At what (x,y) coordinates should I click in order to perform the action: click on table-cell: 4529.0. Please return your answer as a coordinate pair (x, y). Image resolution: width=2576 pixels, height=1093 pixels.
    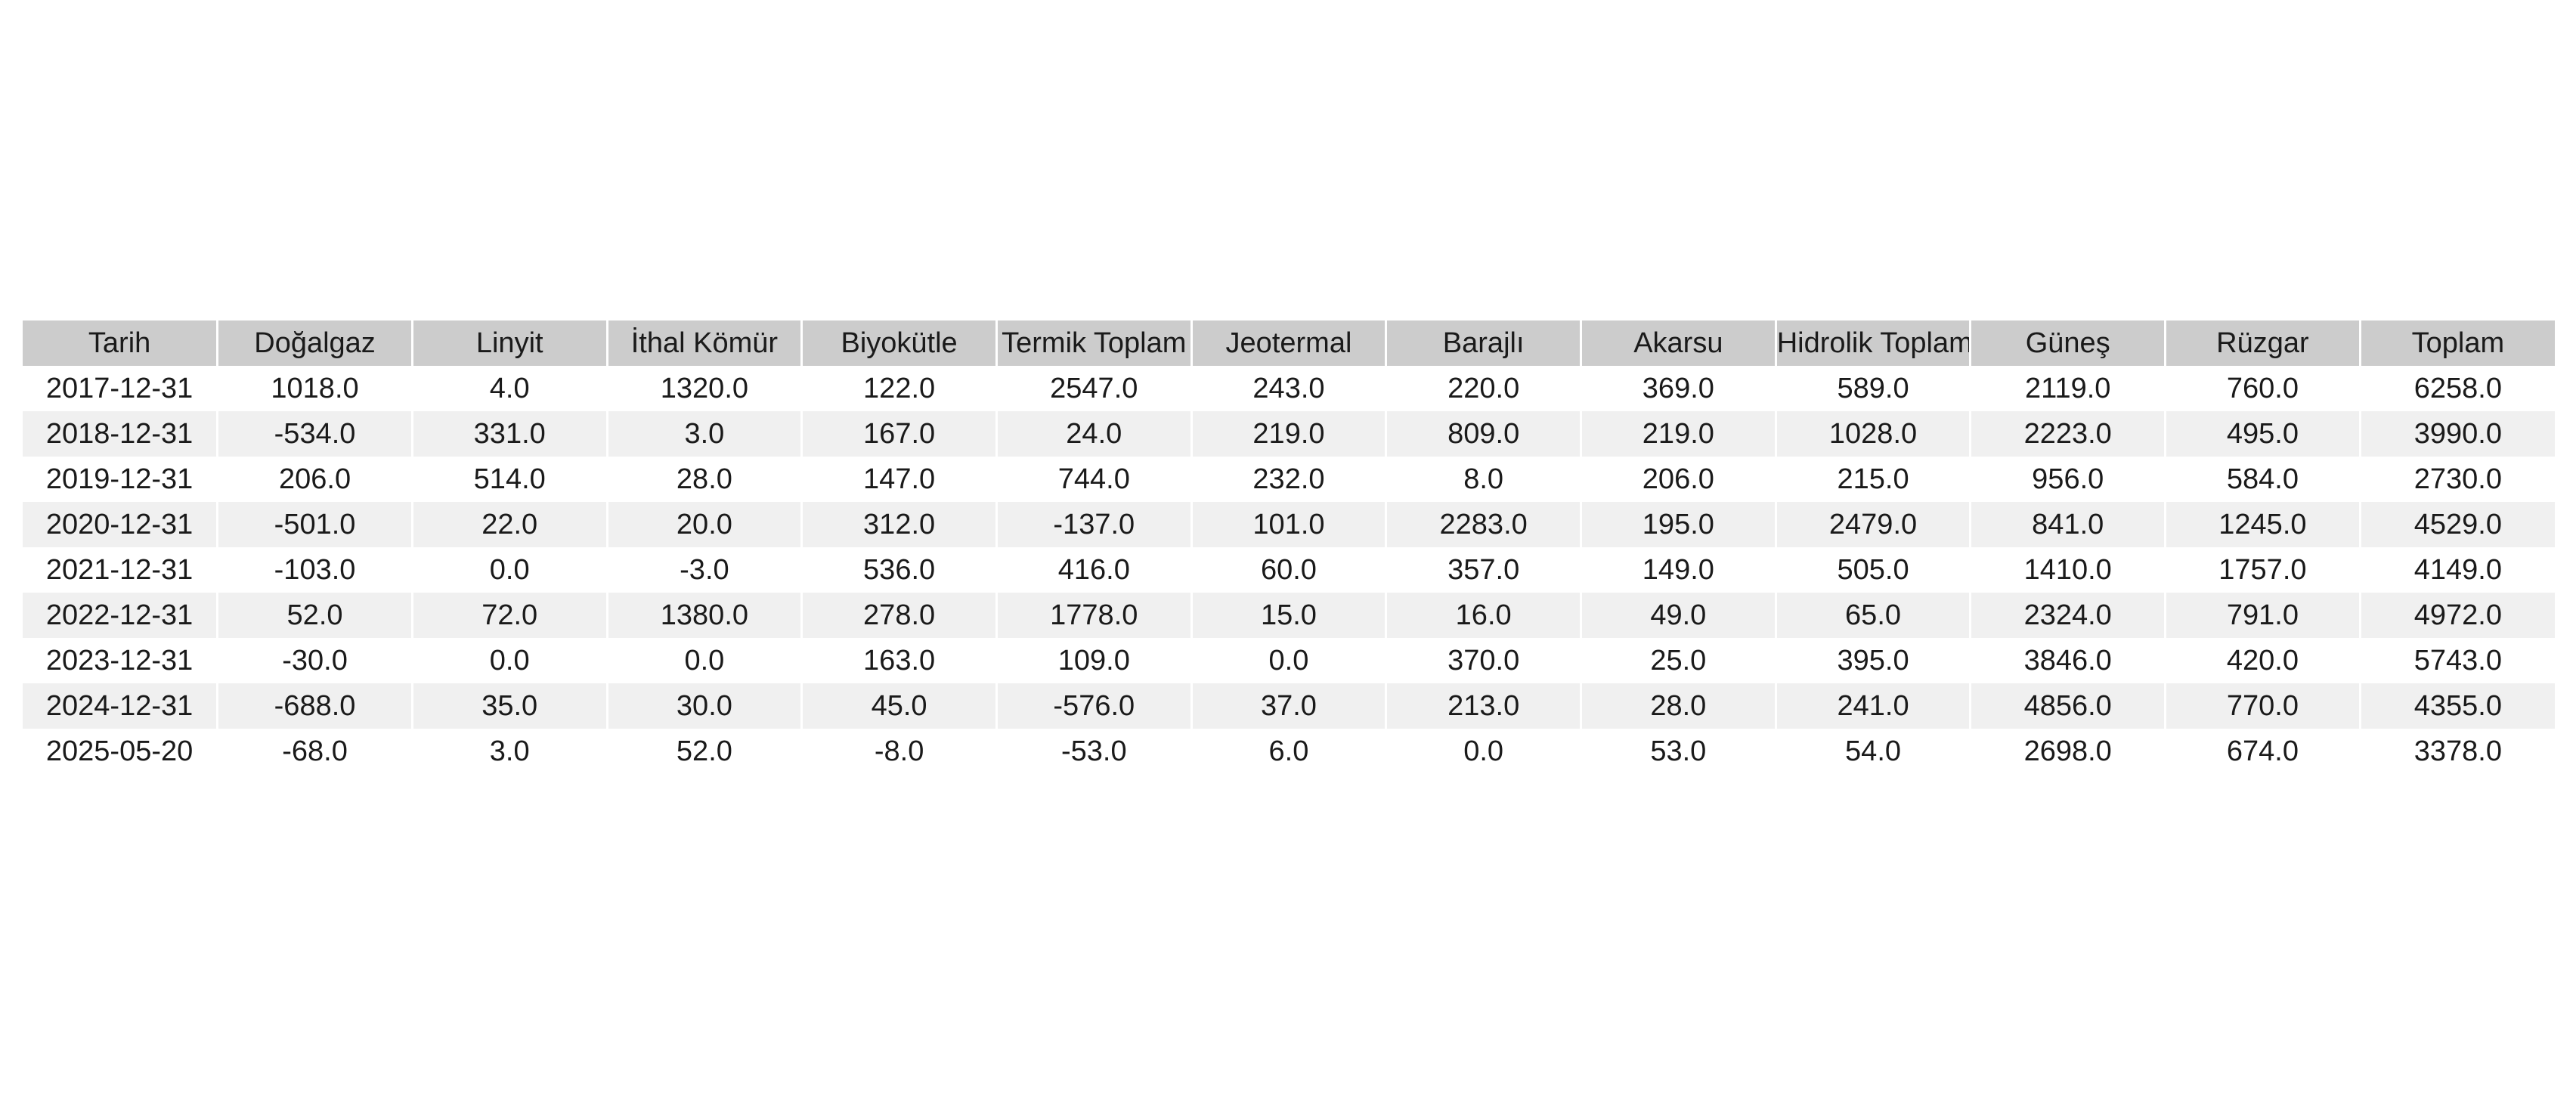
    Looking at the image, I should click on (2457, 524).